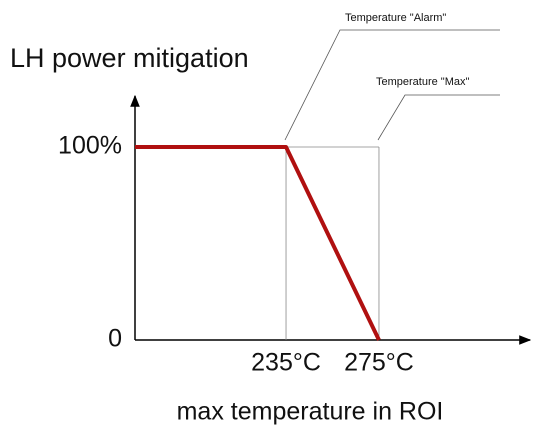 This screenshot has width=533, height=434. Describe the element at coordinates (90, 146) in the screenshot. I see `y-tick-label: 100%` at that location.